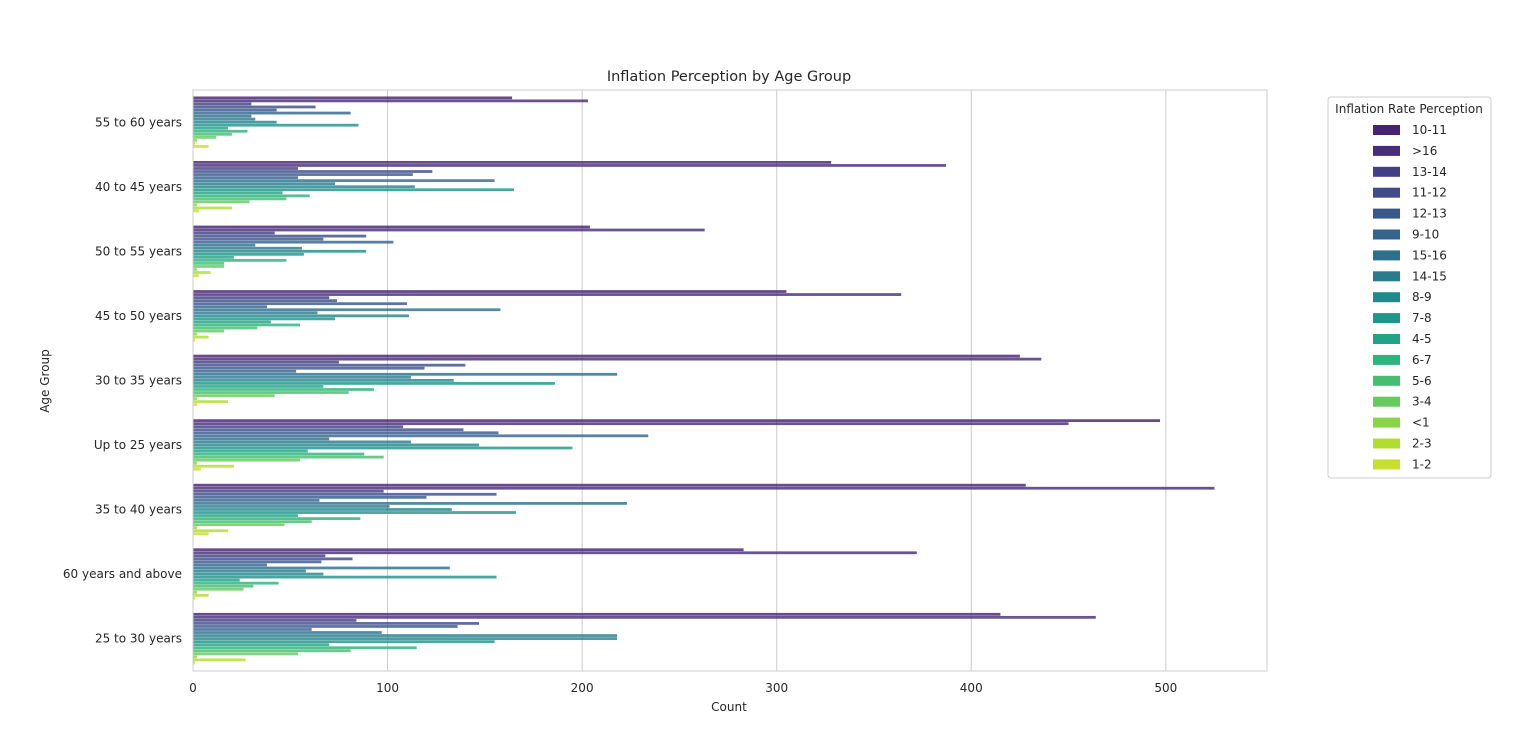 The width and height of the screenshot is (1536, 754). What do you see at coordinates (405, 374) in the screenshot?
I see `bar-15-16-30-to-35-years` at bounding box center [405, 374].